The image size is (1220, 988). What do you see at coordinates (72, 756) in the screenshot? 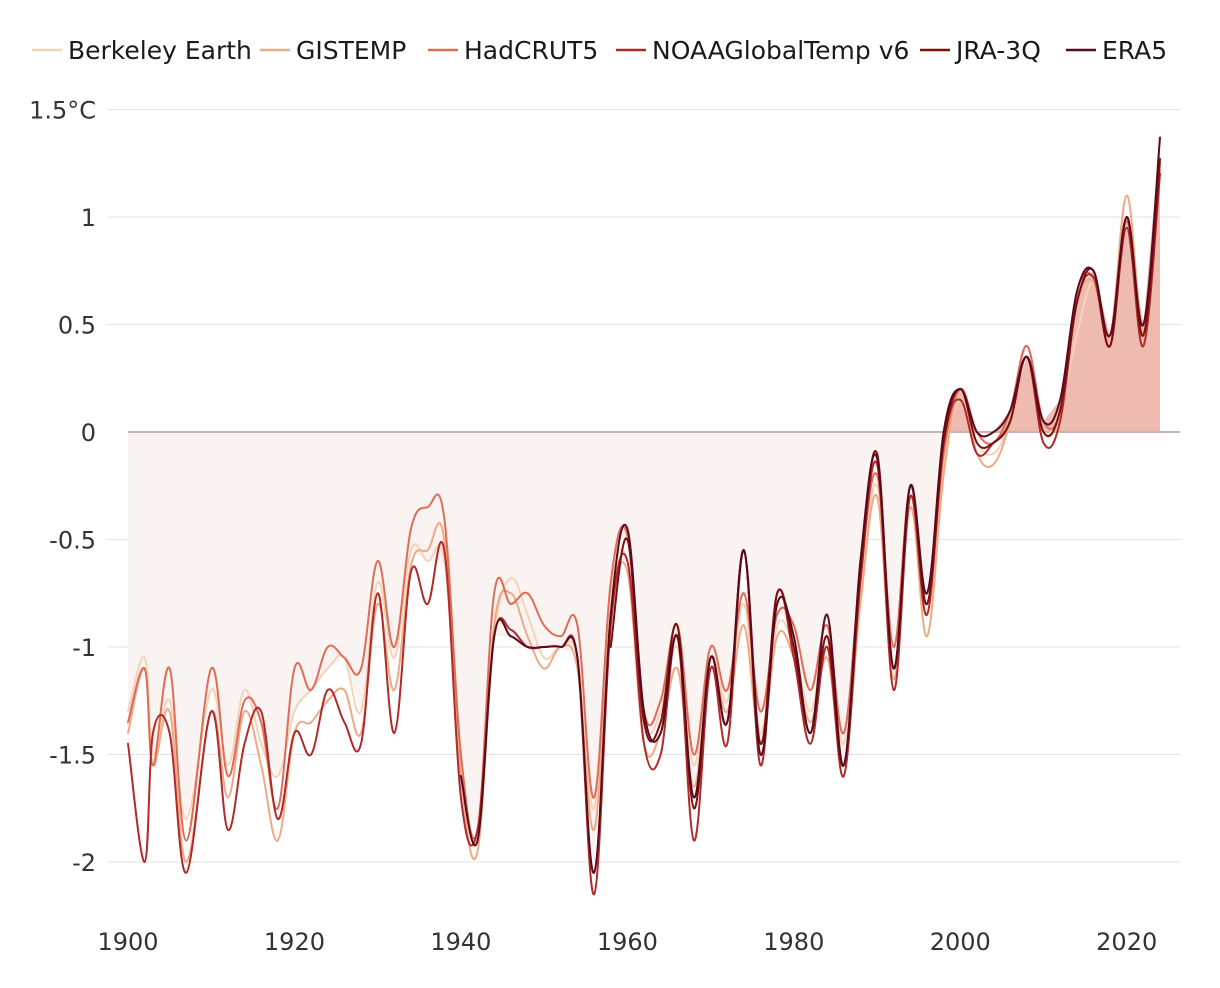
I see `y-tick-label: -1.5` at bounding box center [72, 756].